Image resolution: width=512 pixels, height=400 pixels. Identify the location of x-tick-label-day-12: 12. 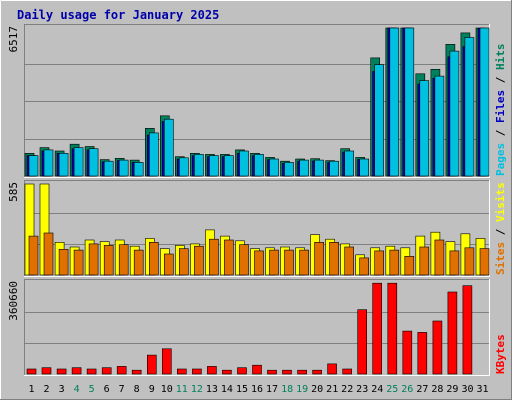
(197, 389).